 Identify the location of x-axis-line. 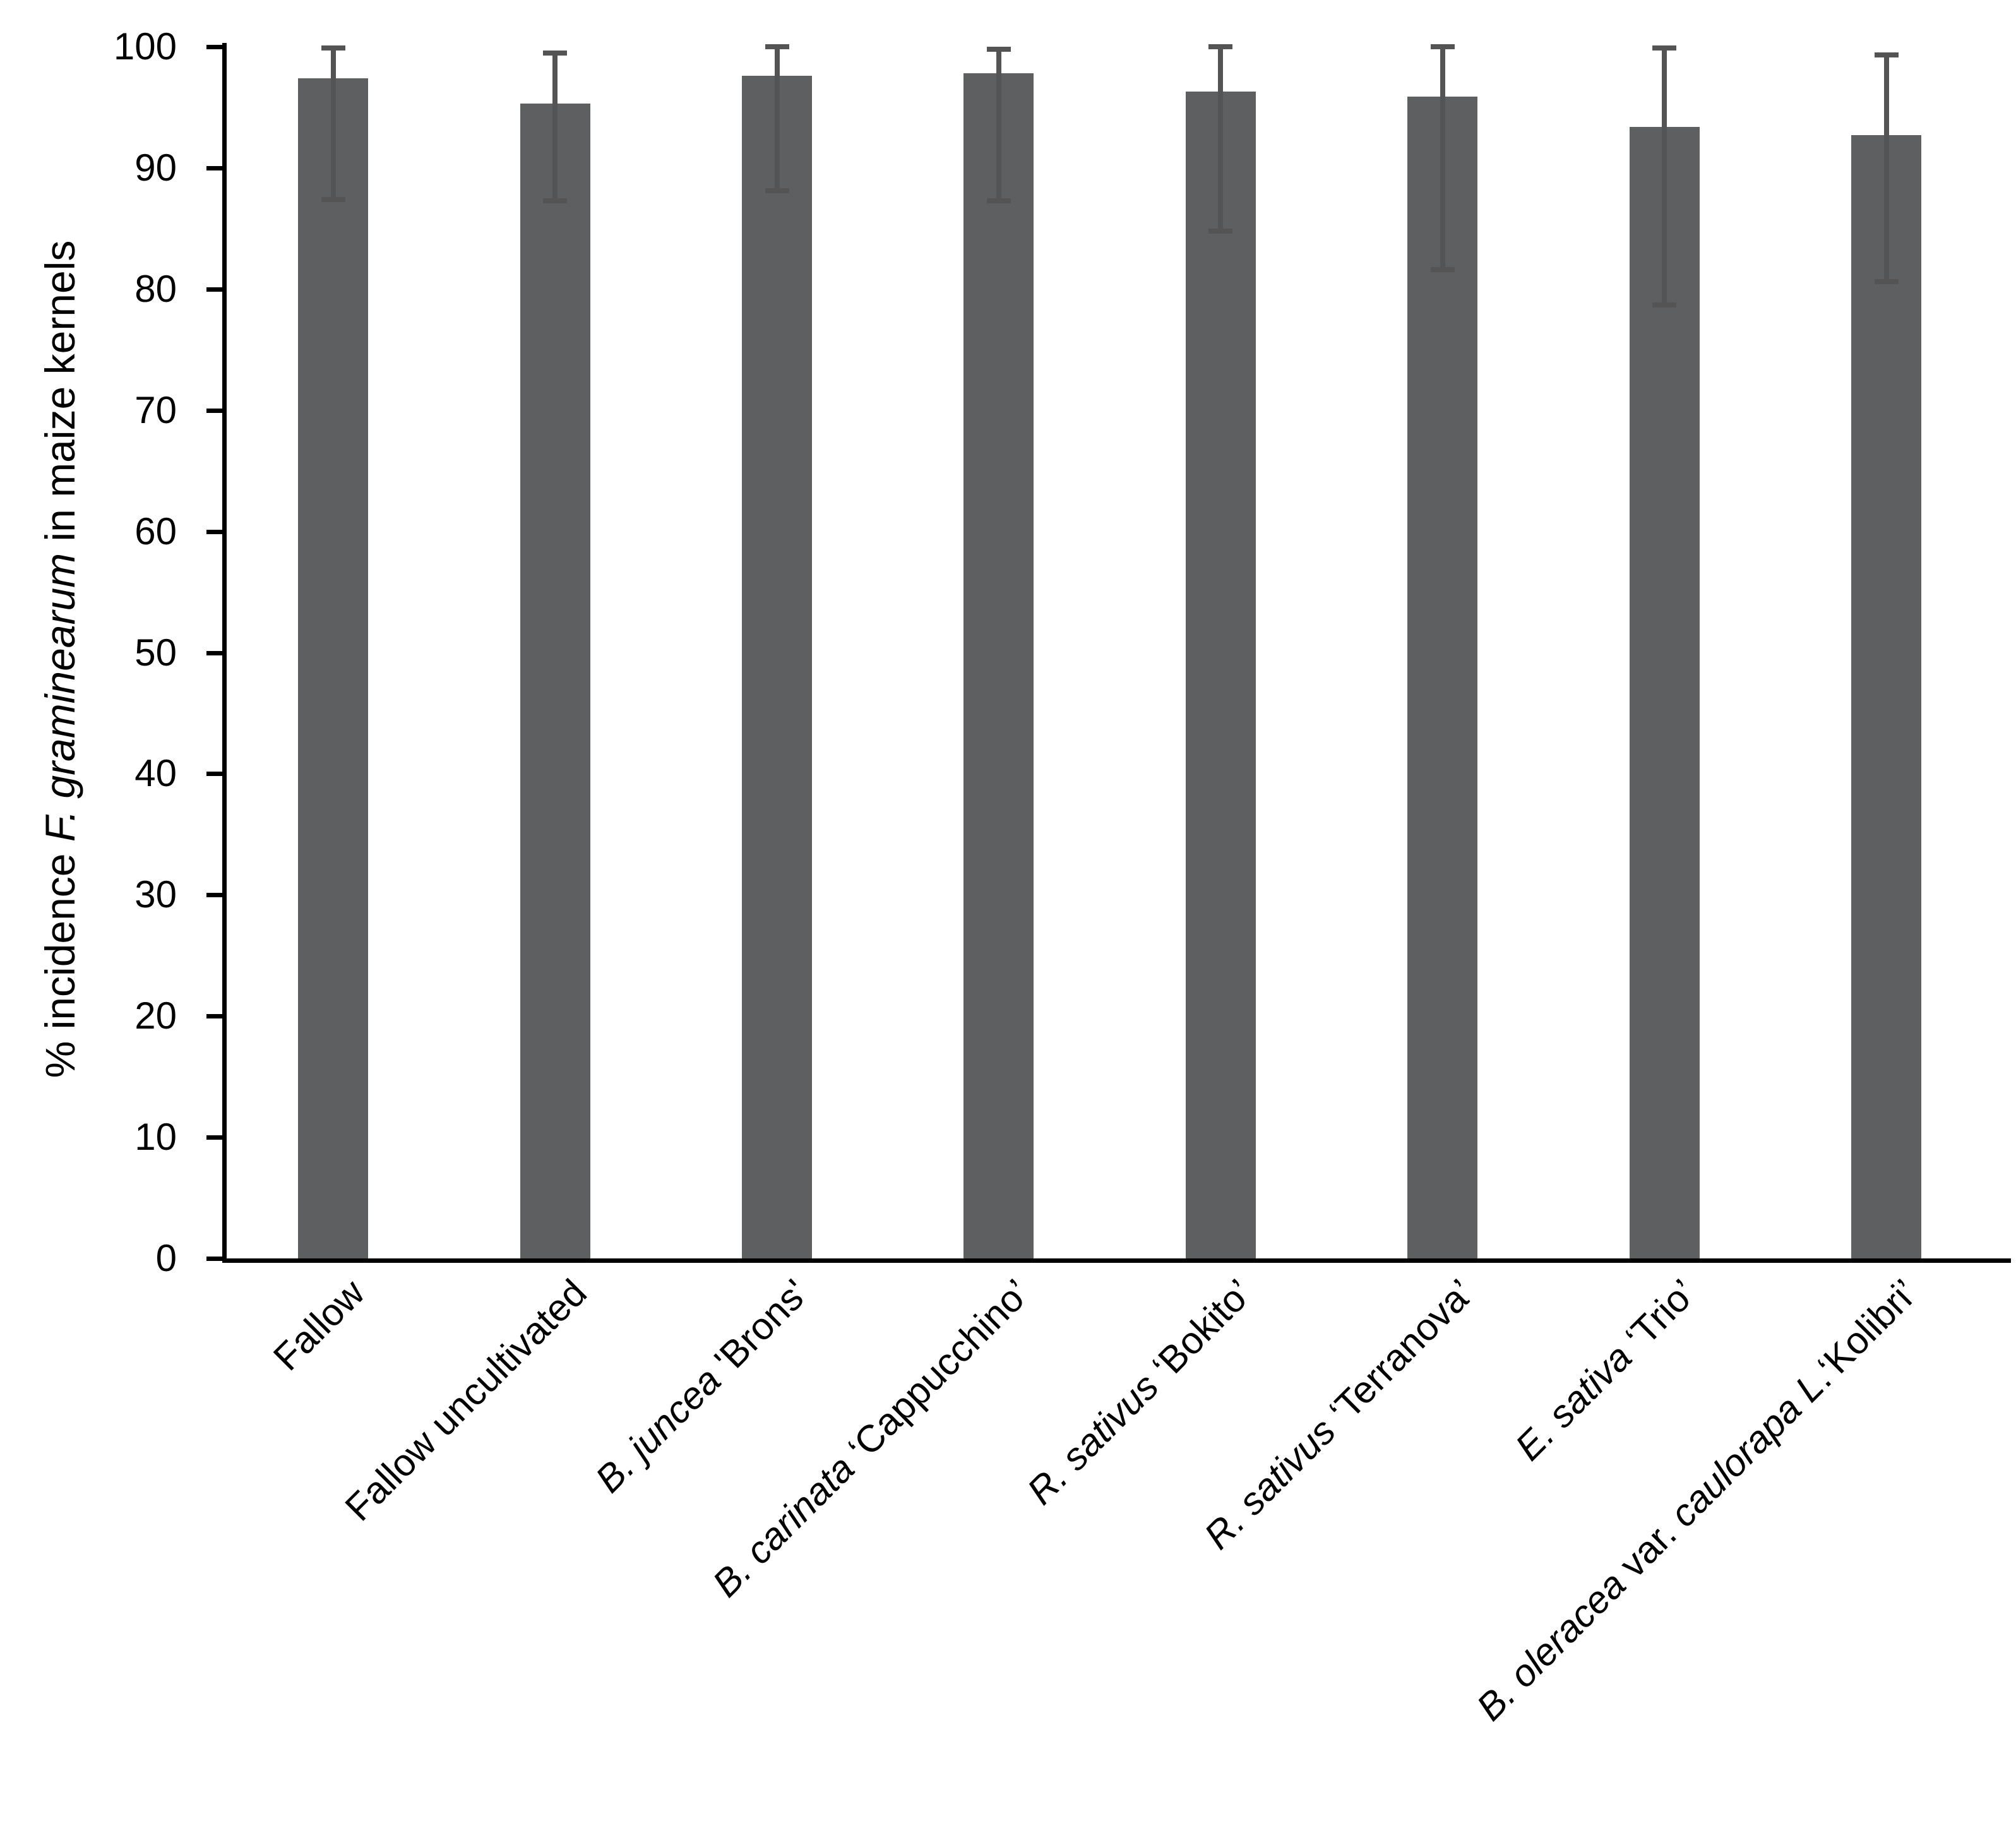
(1116, 1260).